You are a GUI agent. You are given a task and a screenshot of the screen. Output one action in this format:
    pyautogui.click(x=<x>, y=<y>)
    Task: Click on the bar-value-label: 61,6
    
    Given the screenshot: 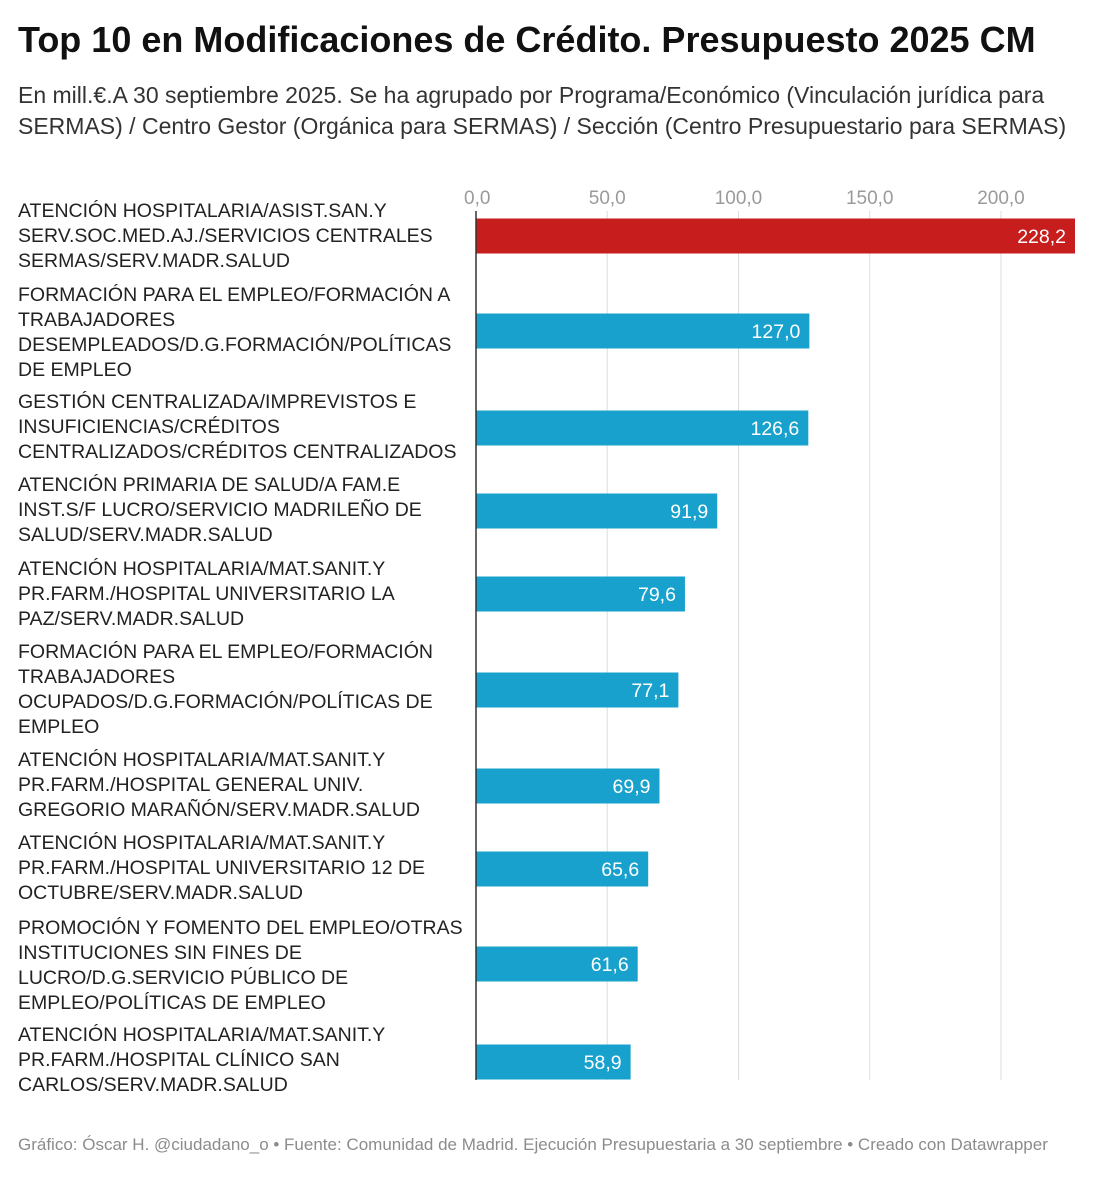 What is the action you would take?
    pyautogui.click(x=610, y=965)
    